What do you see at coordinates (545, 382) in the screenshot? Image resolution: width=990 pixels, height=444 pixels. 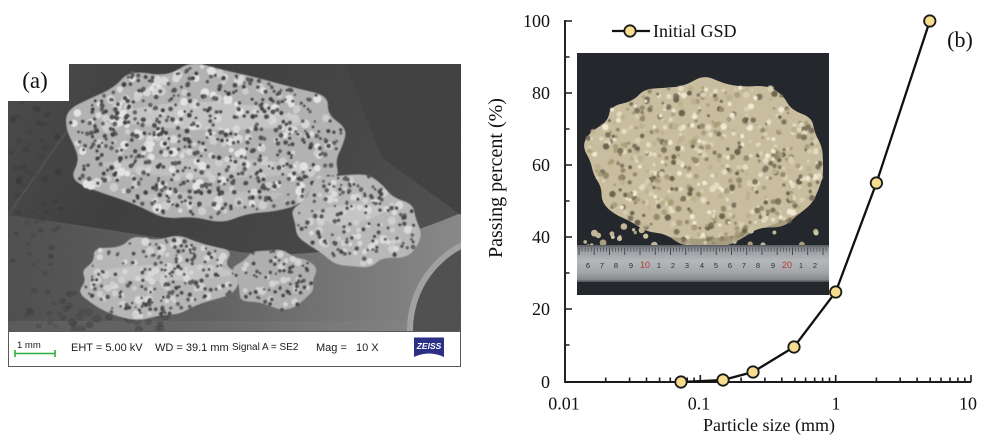 I see `svg-text: 0` at bounding box center [545, 382].